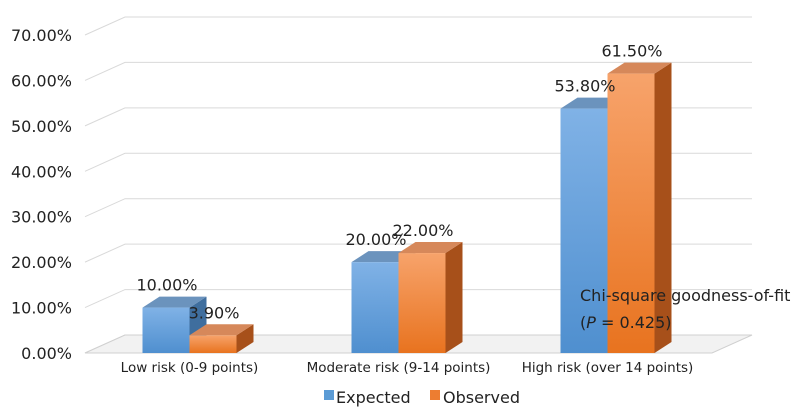 The image size is (801, 409). Describe the element at coordinates (41, 80) in the screenshot. I see `y-tick-label: 60.00%` at that location.